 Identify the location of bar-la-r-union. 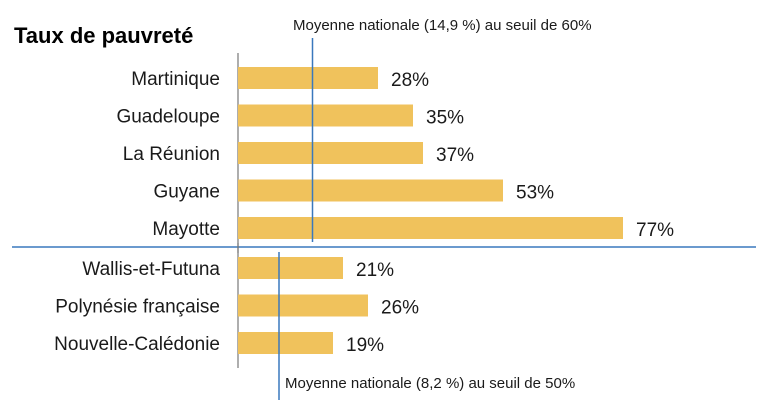
(330, 153).